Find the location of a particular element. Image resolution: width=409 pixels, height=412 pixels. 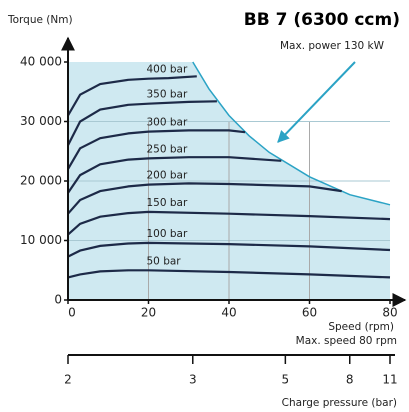

series-label: 150 bar is located at coordinates (167, 203).